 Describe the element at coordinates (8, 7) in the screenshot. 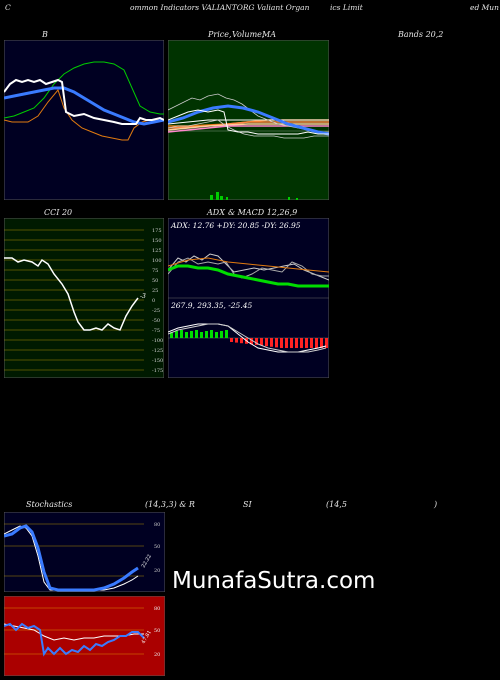

I see `header-left: C` at that location.